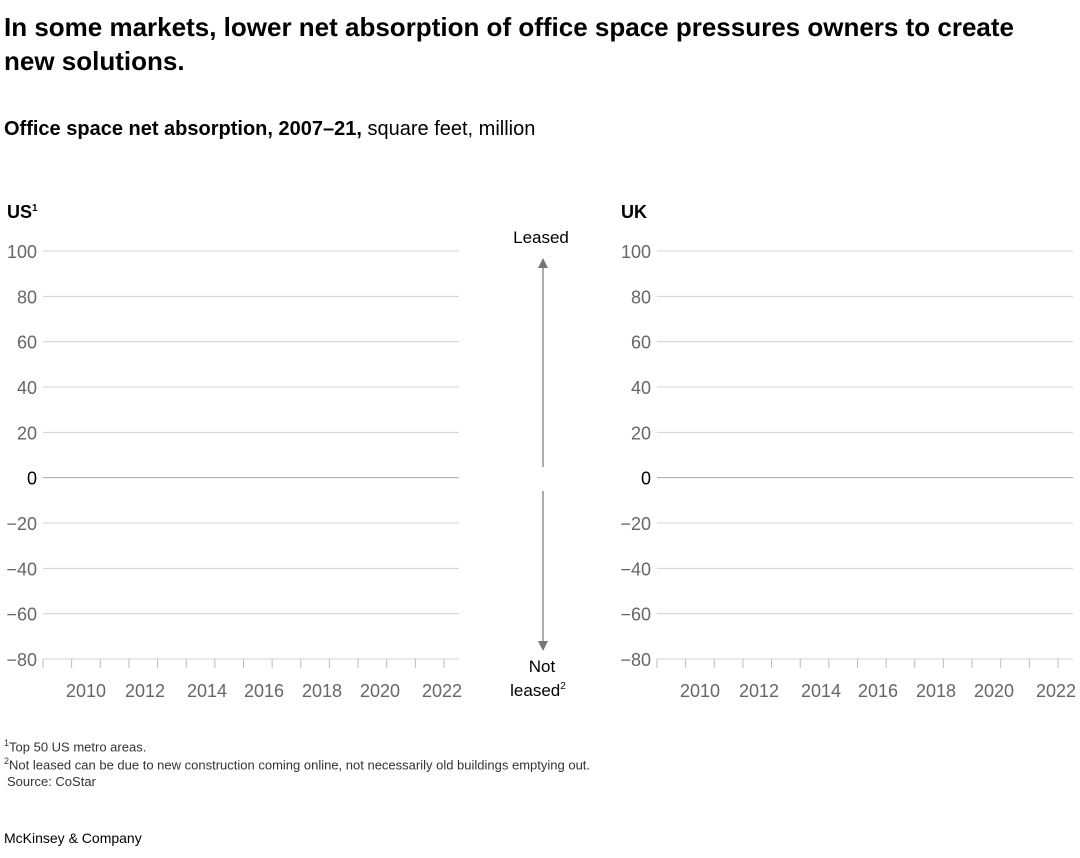 The width and height of the screenshot is (1080, 858). Describe the element at coordinates (73, 838) in the screenshot. I see `brand-logo: McKinsey & Company` at that location.